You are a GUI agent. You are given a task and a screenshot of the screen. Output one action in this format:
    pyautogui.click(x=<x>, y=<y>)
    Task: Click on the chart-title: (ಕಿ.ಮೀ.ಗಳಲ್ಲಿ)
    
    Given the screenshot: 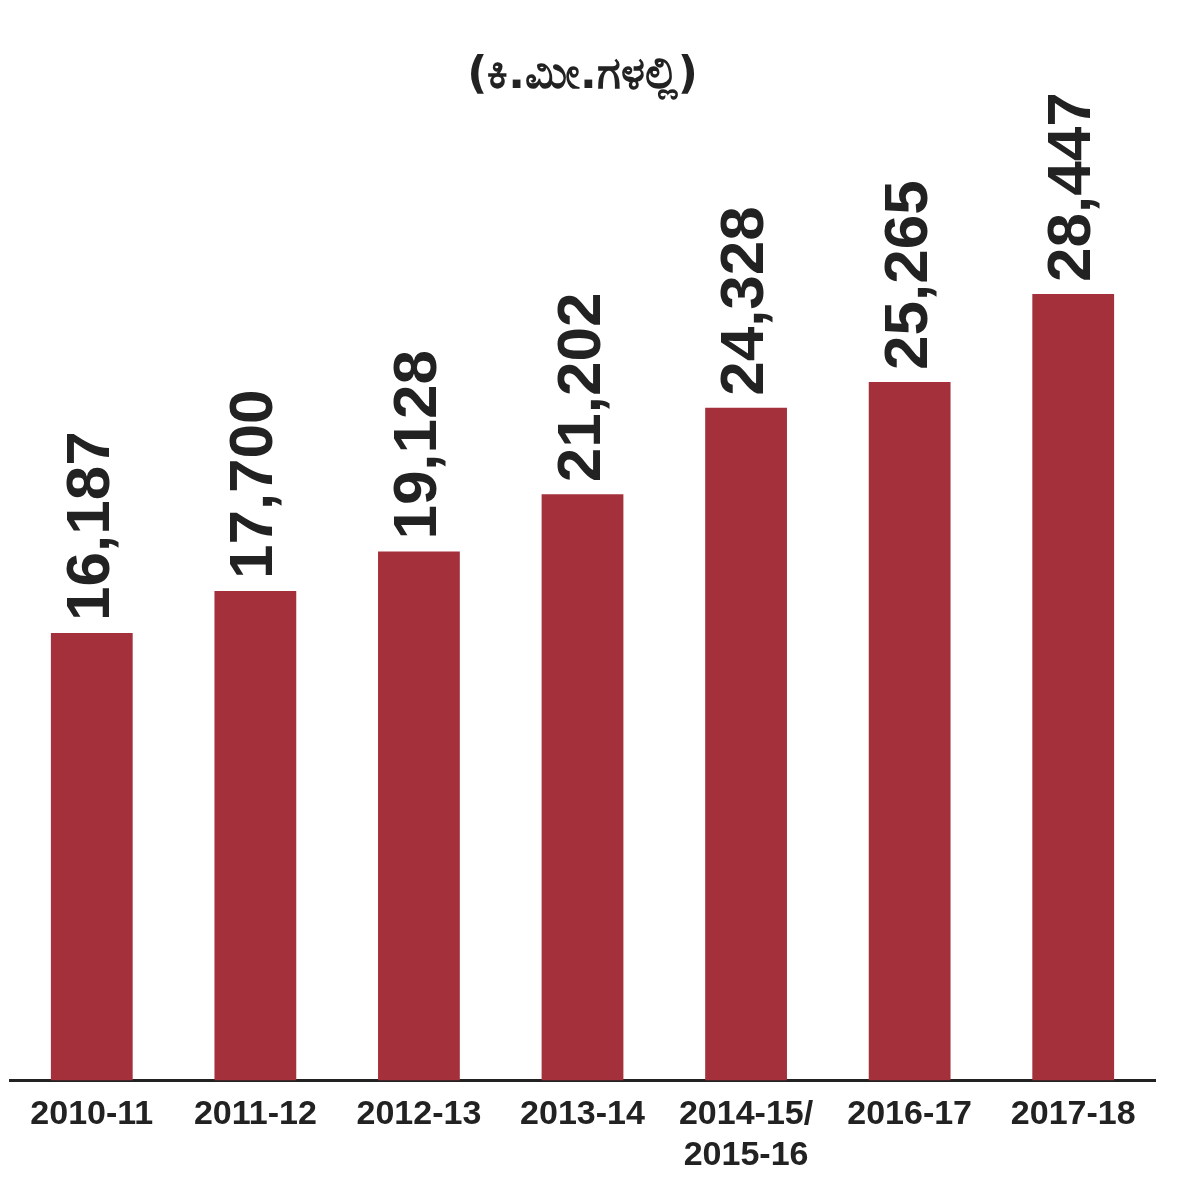 What is the action you would take?
    pyautogui.click(x=582, y=73)
    